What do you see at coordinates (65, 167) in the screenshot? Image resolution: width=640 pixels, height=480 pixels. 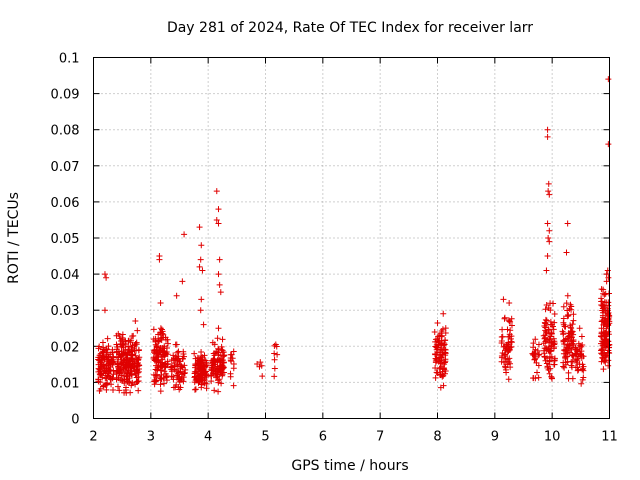 I see `y-tick-label: 0.07` at bounding box center [65, 167].